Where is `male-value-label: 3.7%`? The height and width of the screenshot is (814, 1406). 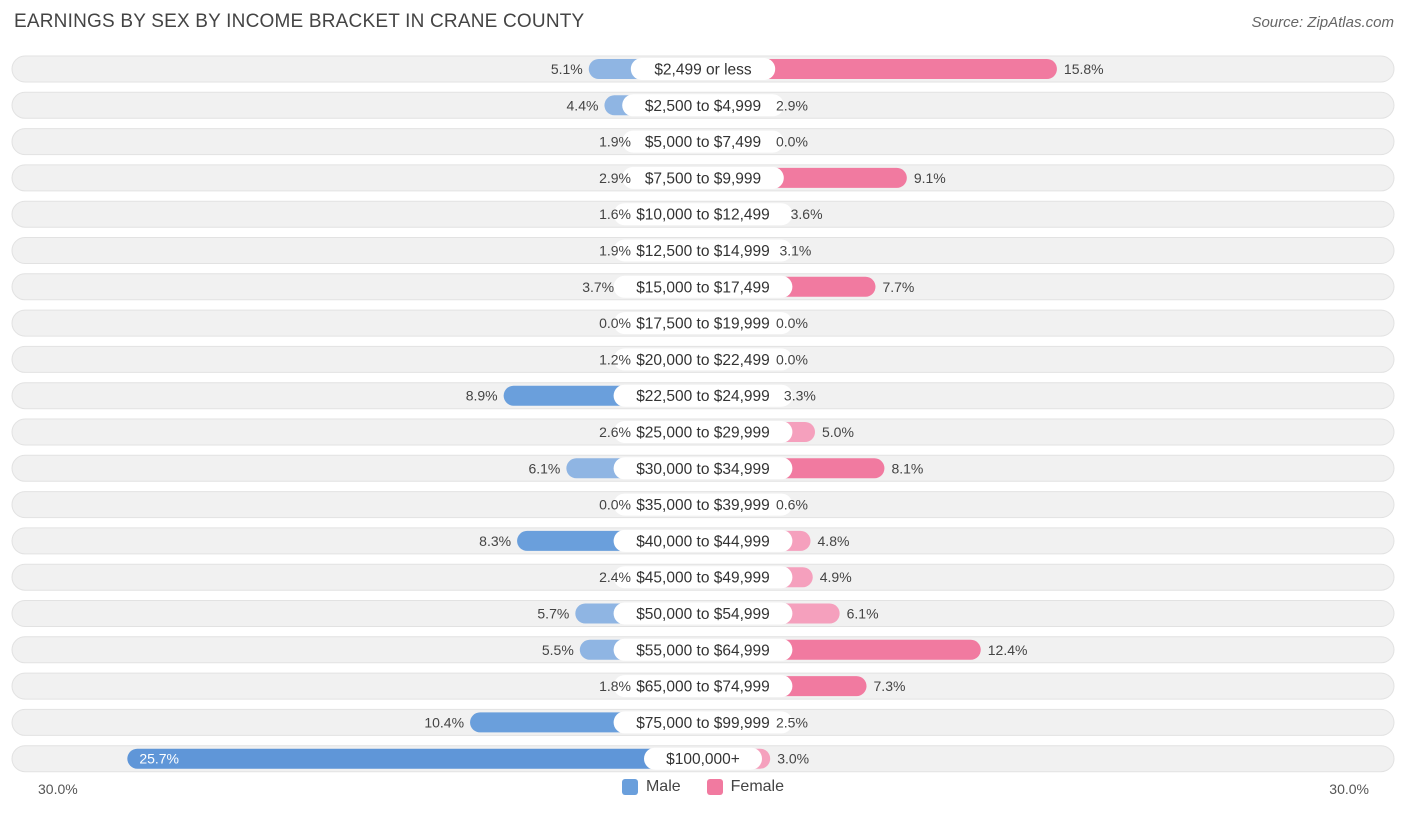 male-value-label: 3.7% is located at coordinates (598, 287).